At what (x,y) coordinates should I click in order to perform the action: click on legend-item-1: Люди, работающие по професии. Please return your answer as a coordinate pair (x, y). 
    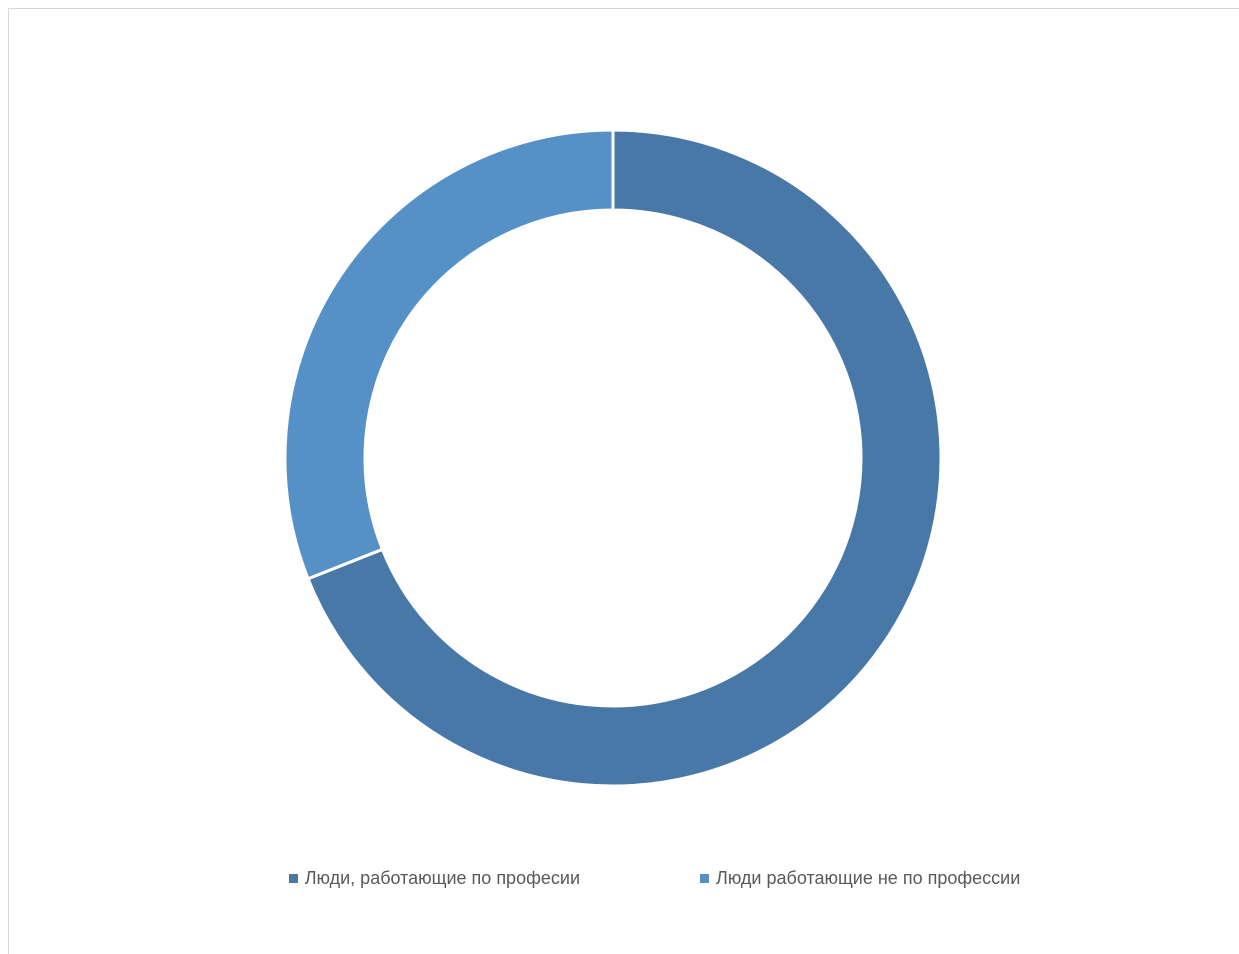
    Looking at the image, I should click on (434, 878).